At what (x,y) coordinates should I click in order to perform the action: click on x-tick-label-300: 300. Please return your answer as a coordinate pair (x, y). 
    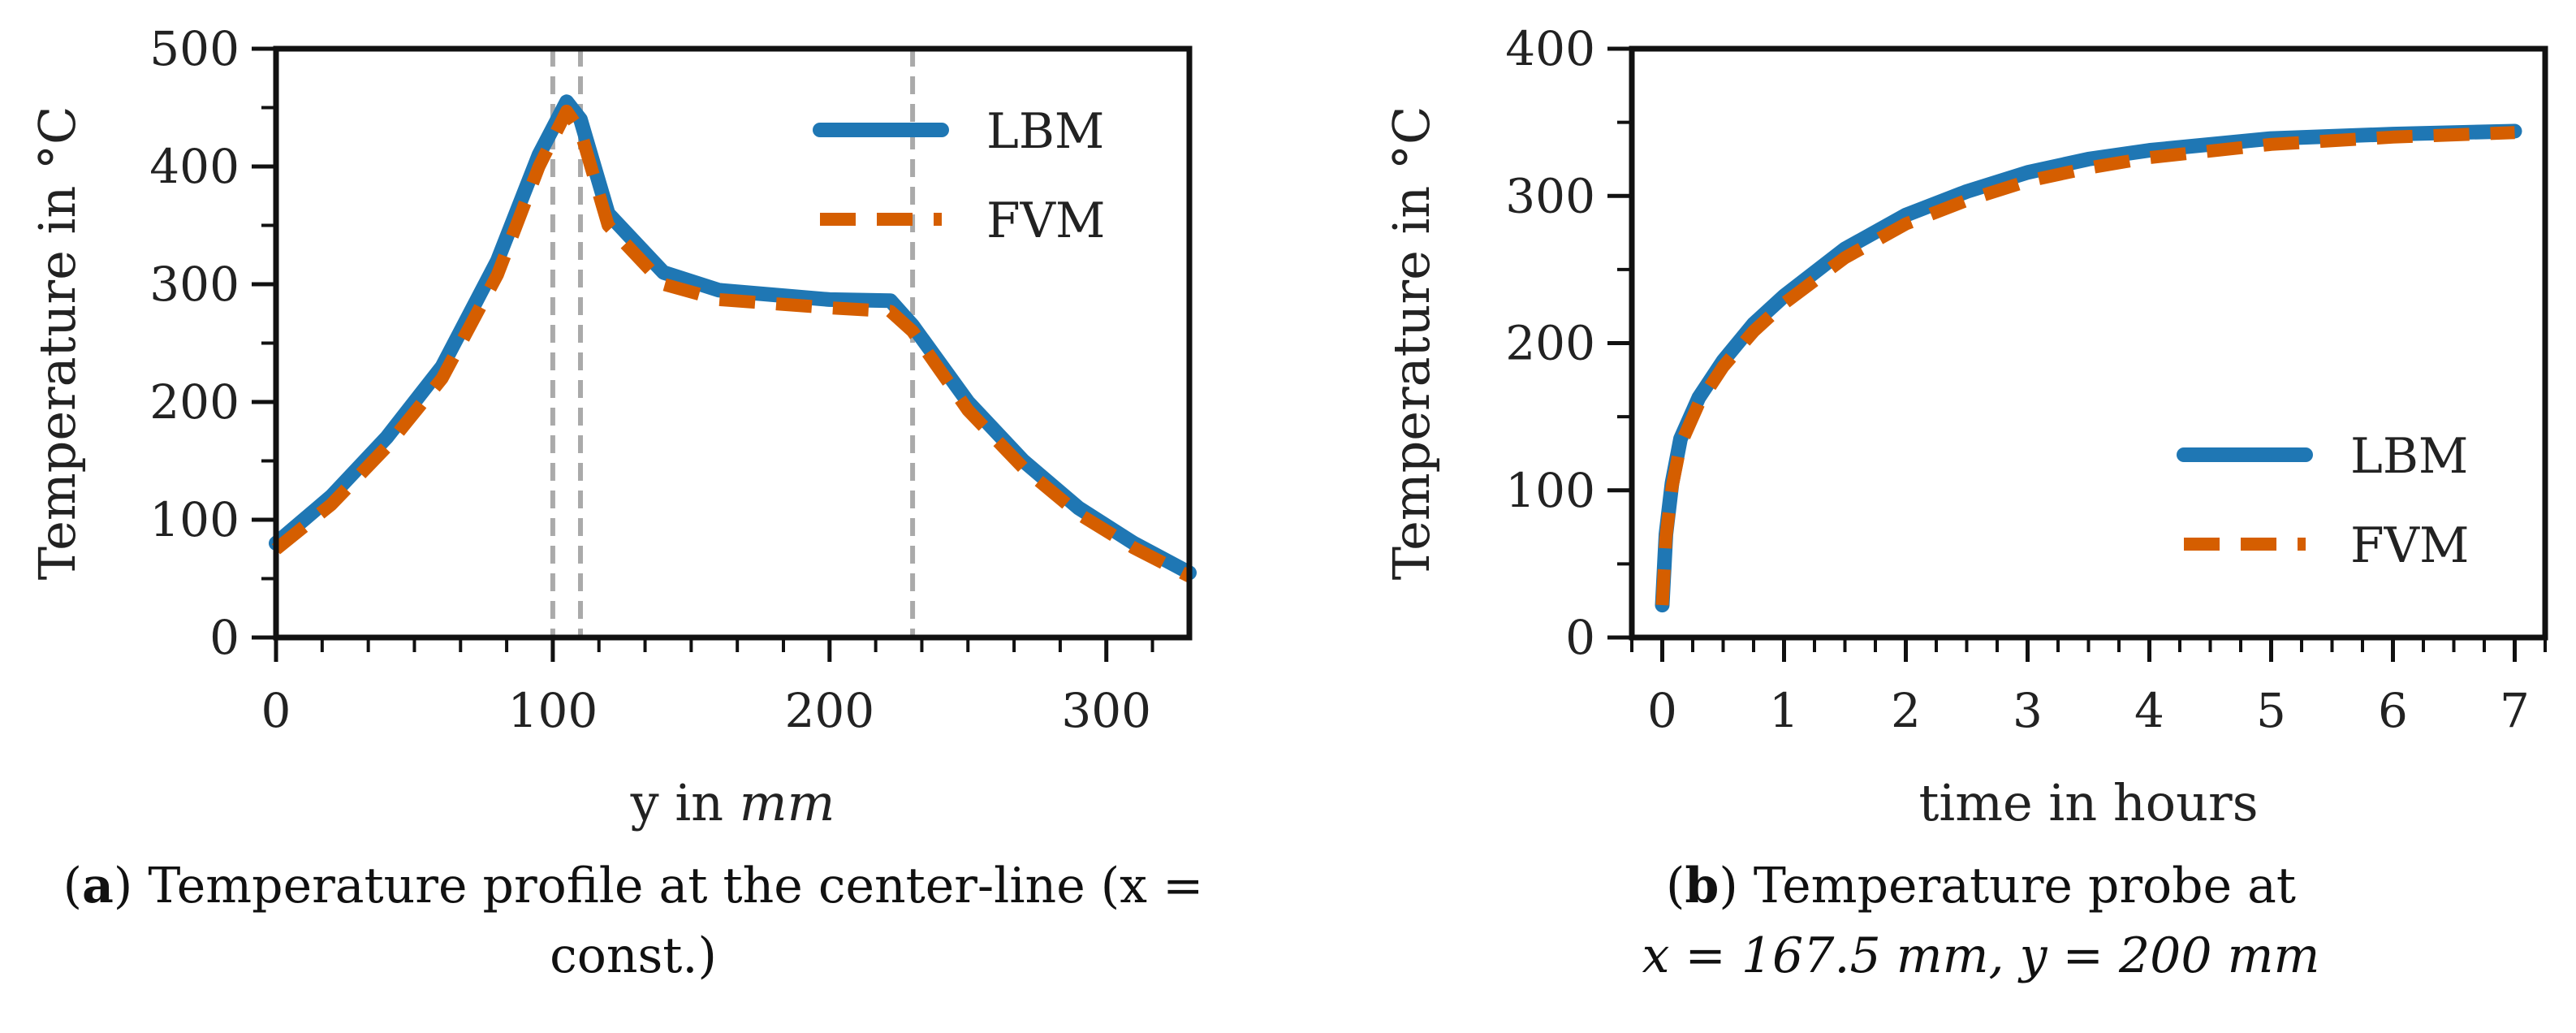
    Looking at the image, I should click on (1106, 711).